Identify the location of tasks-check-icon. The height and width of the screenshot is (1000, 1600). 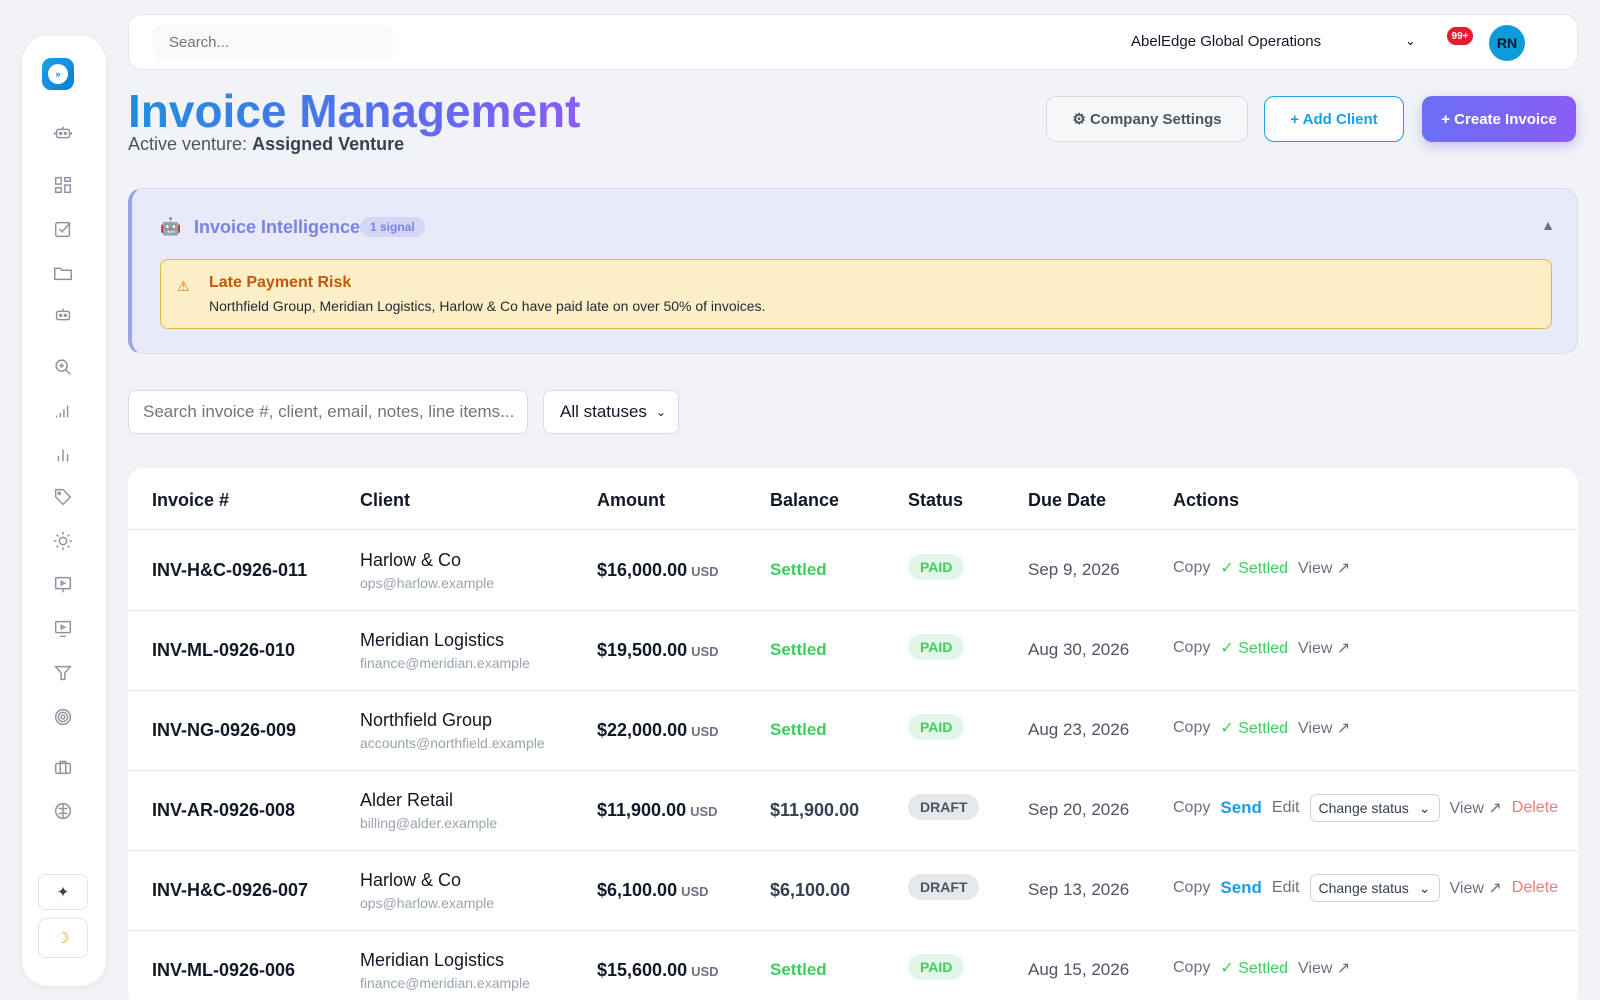
(64, 230).